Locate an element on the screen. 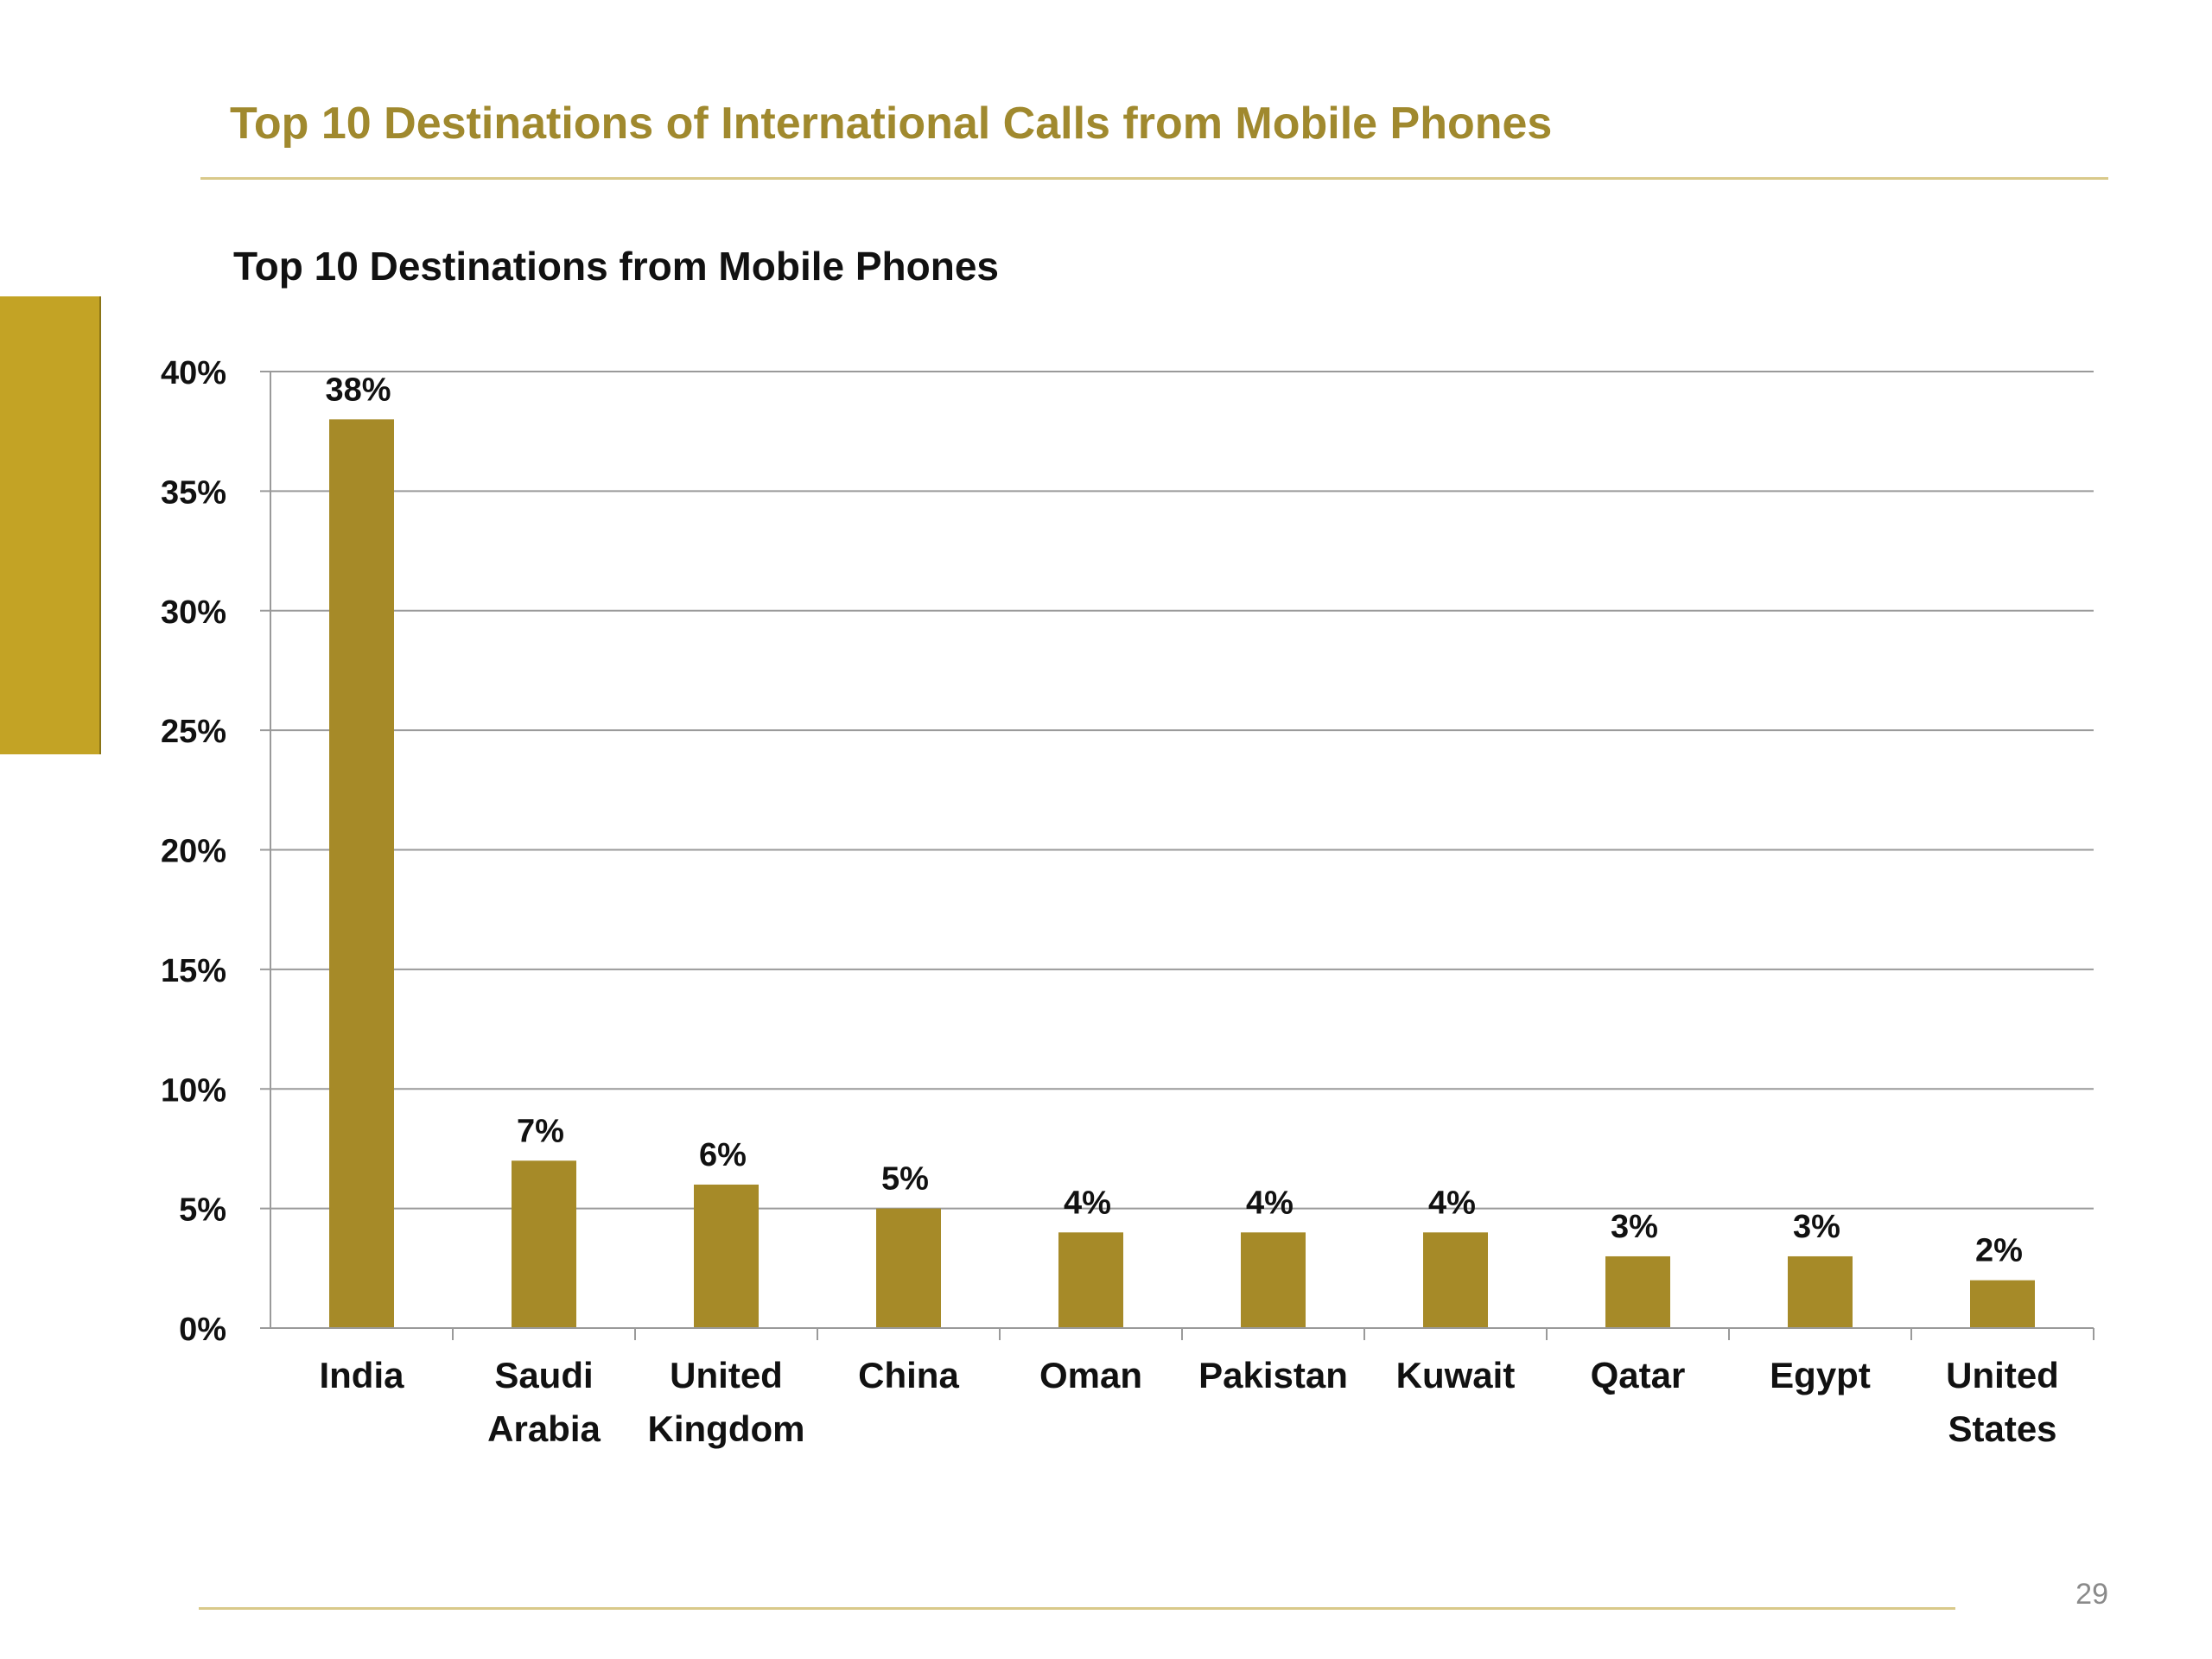 This screenshot has width=2212, height=1659. y-tick-label: 0% is located at coordinates (202, 1330).